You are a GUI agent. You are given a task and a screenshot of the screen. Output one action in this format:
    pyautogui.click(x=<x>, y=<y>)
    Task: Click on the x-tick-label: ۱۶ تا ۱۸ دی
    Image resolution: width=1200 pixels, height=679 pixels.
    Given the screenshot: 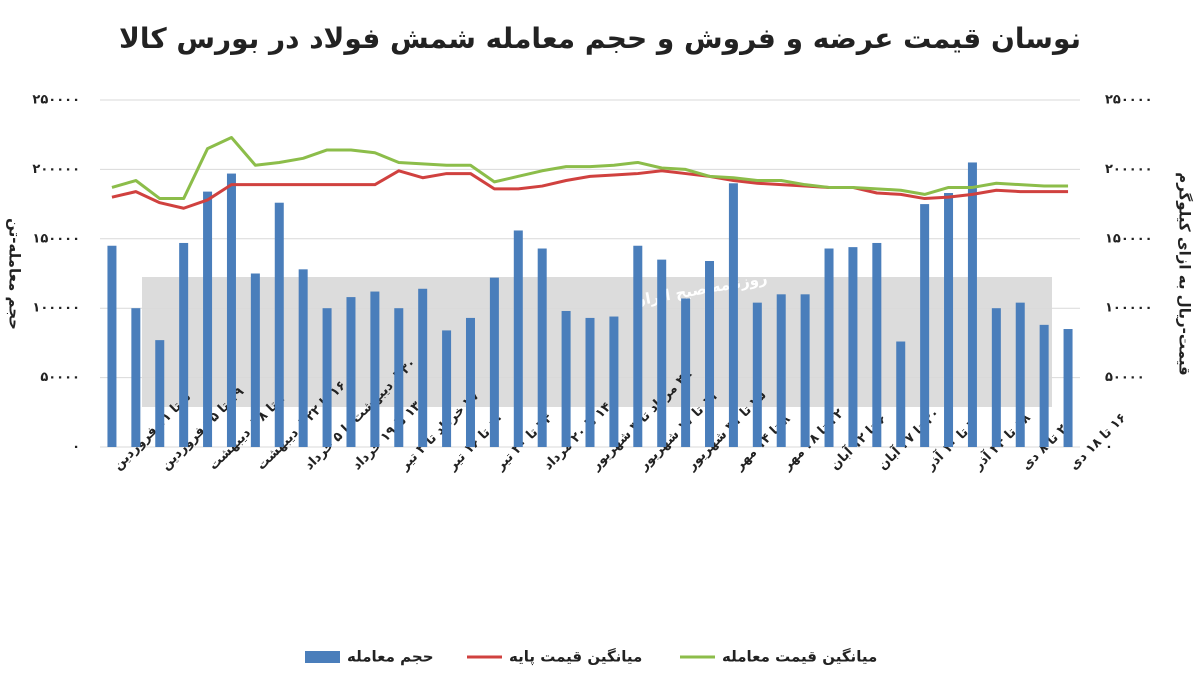 What is the action you would take?
    pyautogui.click(x=1098, y=442)
    